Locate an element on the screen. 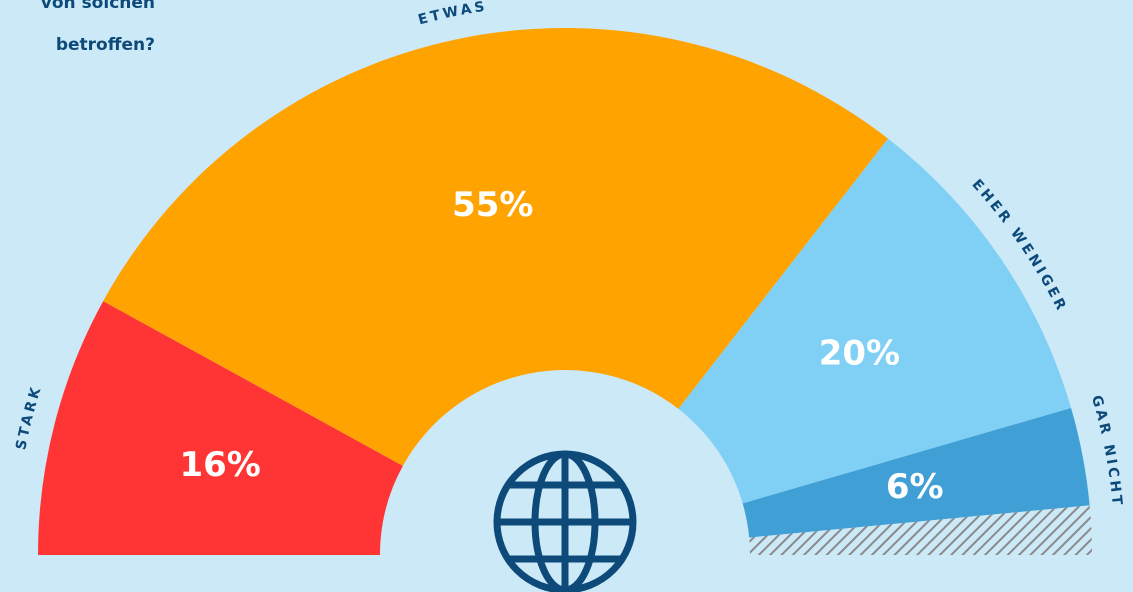 The image size is (1133, 592). category-label: ETWAS is located at coordinates (452, 14).